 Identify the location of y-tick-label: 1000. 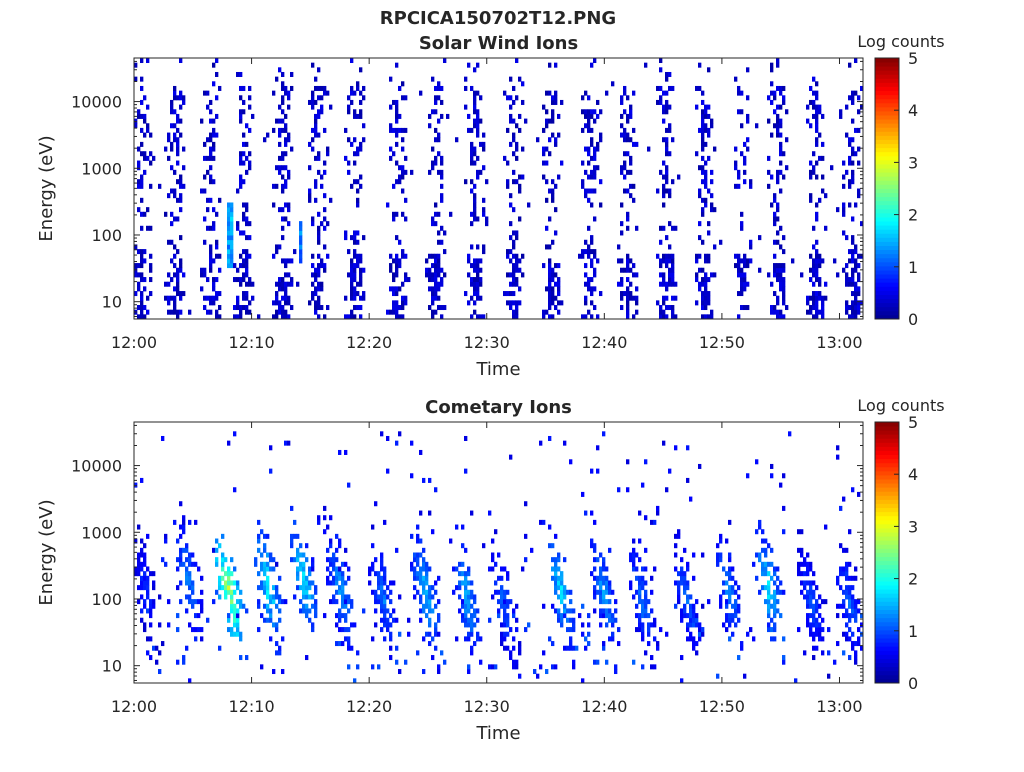
(101, 168).